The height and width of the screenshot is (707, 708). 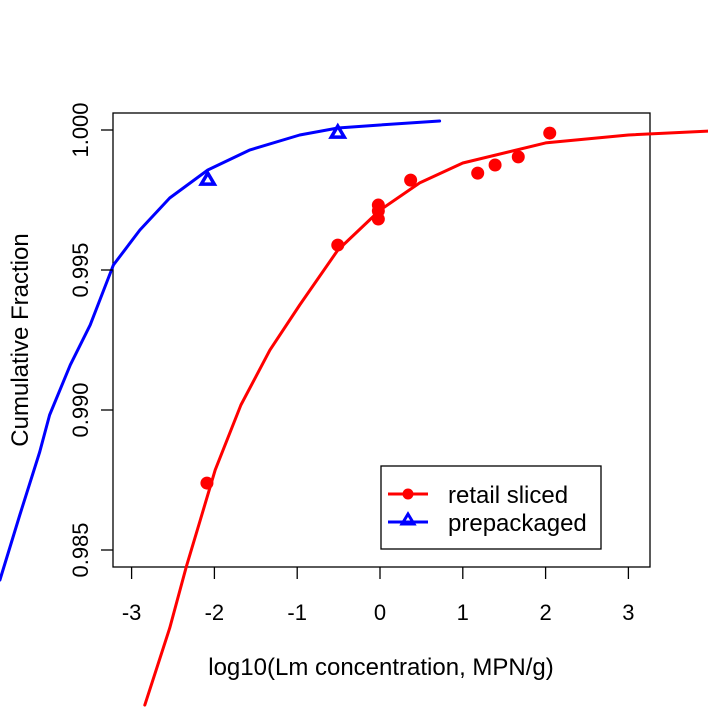 What do you see at coordinates (80, 269) in the screenshot?
I see `y-tick-label: 0.995` at bounding box center [80, 269].